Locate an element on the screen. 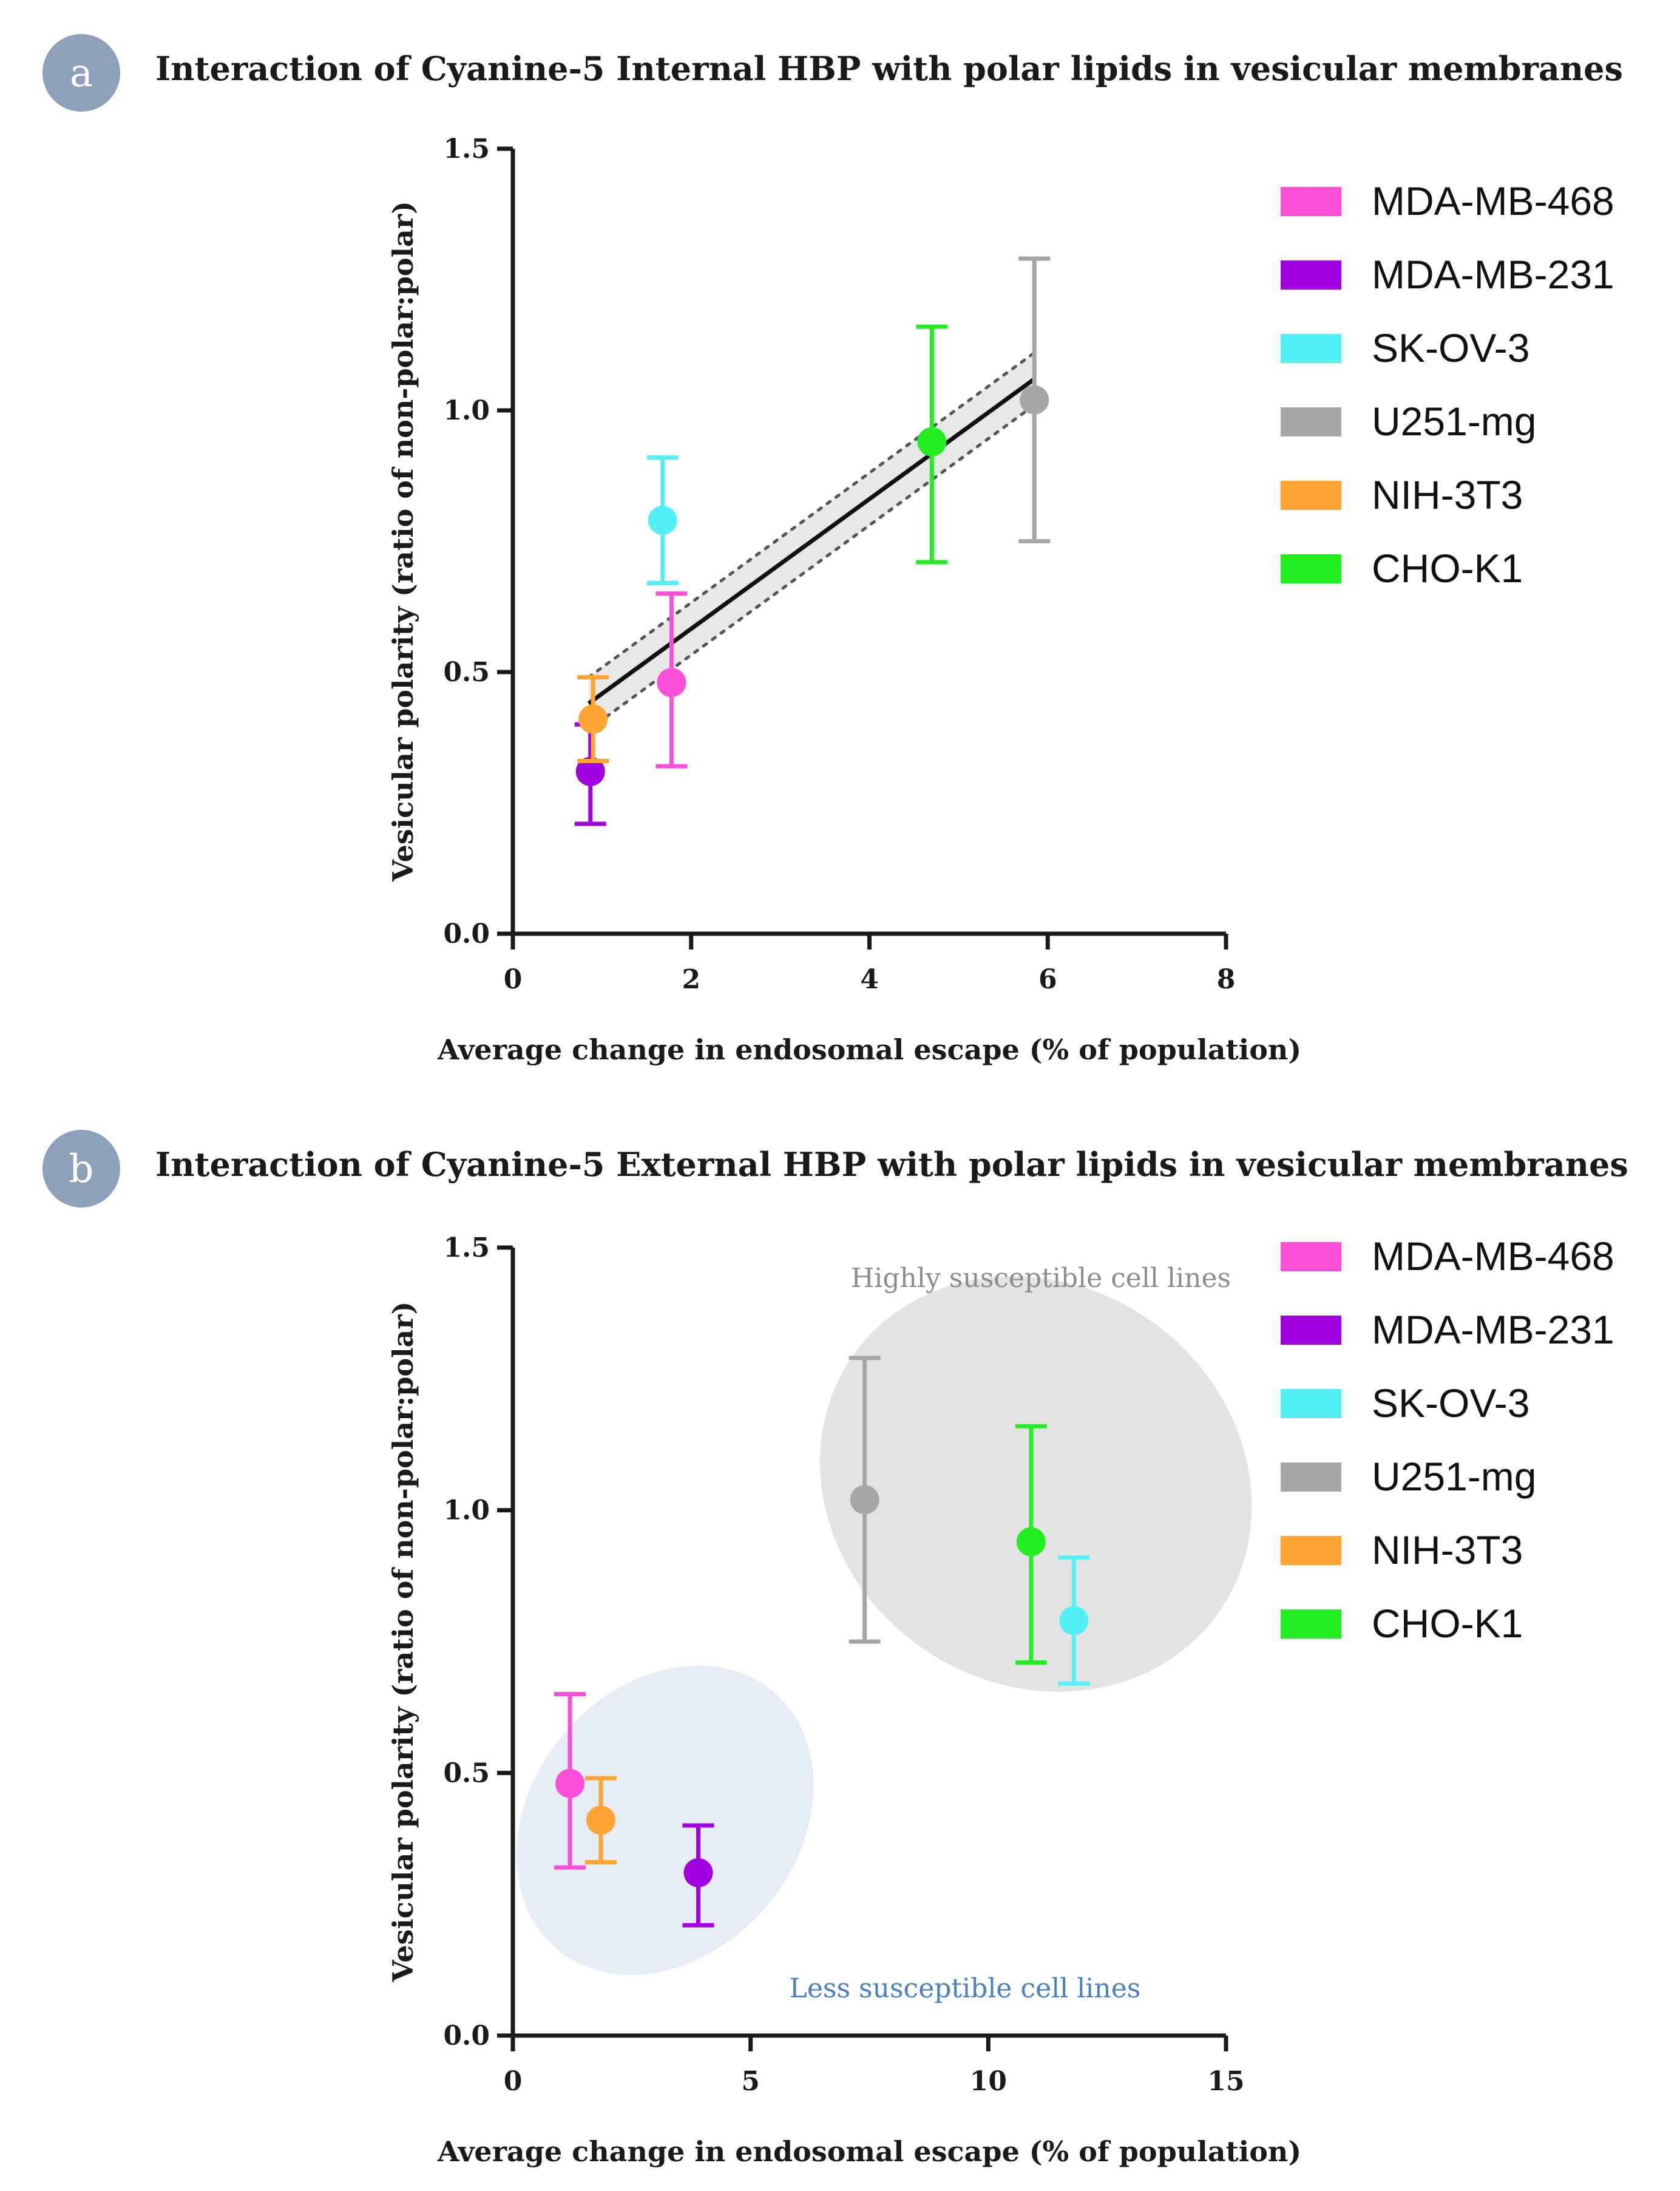 The width and height of the screenshot is (1680, 2191). panel-a-legend-swatch-cho-k1 is located at coordinates (1311, 568).